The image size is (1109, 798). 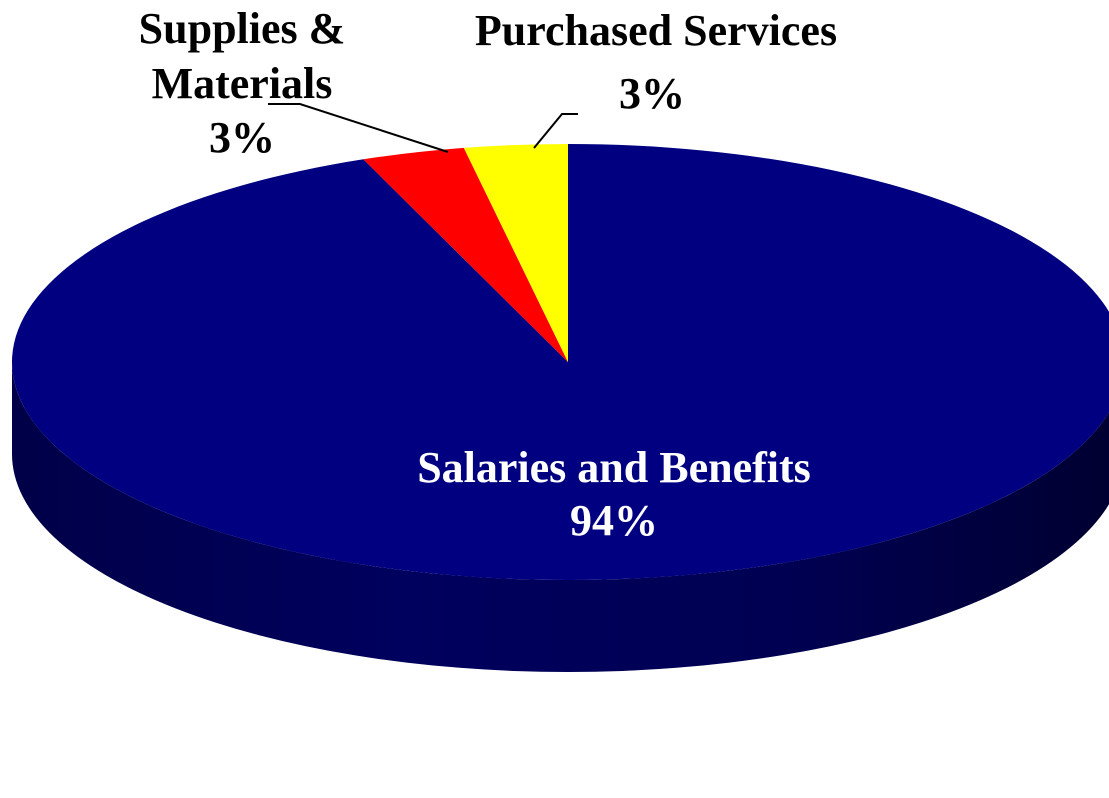 I want to click on pie-slice-purchased, so click(x=515, y=252).